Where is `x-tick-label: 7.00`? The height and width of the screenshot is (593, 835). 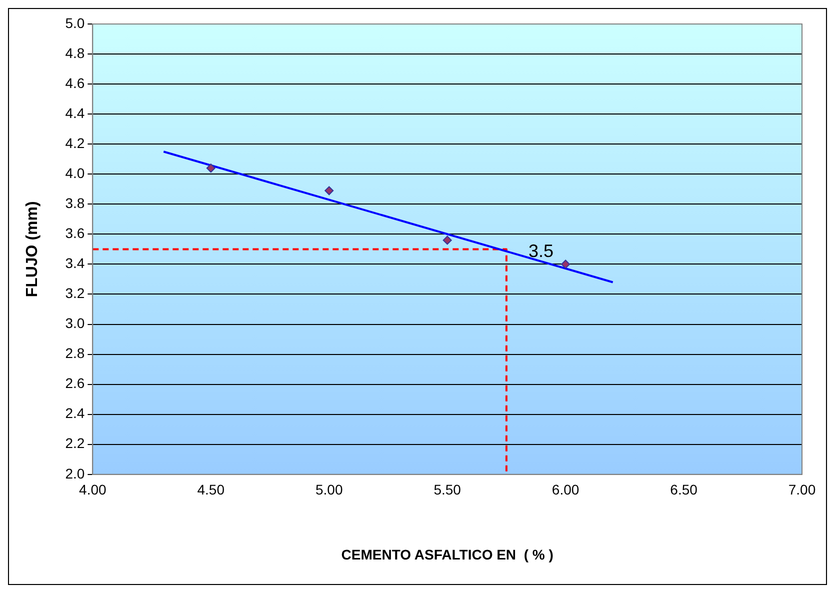 x-tick-label: 7.00 is located at coordinates (802, 490).